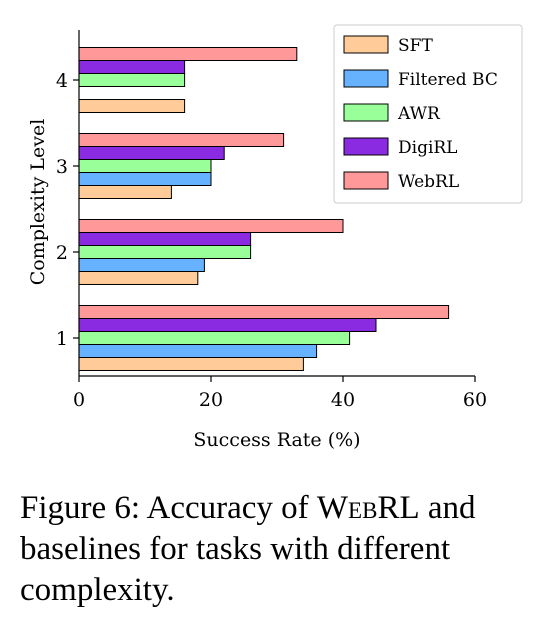 The height and width of the screenshot is (620, 548). Describe the element at coordinates (211, 400) in the screenshot. I see `x-tick-label: 20` at that location.